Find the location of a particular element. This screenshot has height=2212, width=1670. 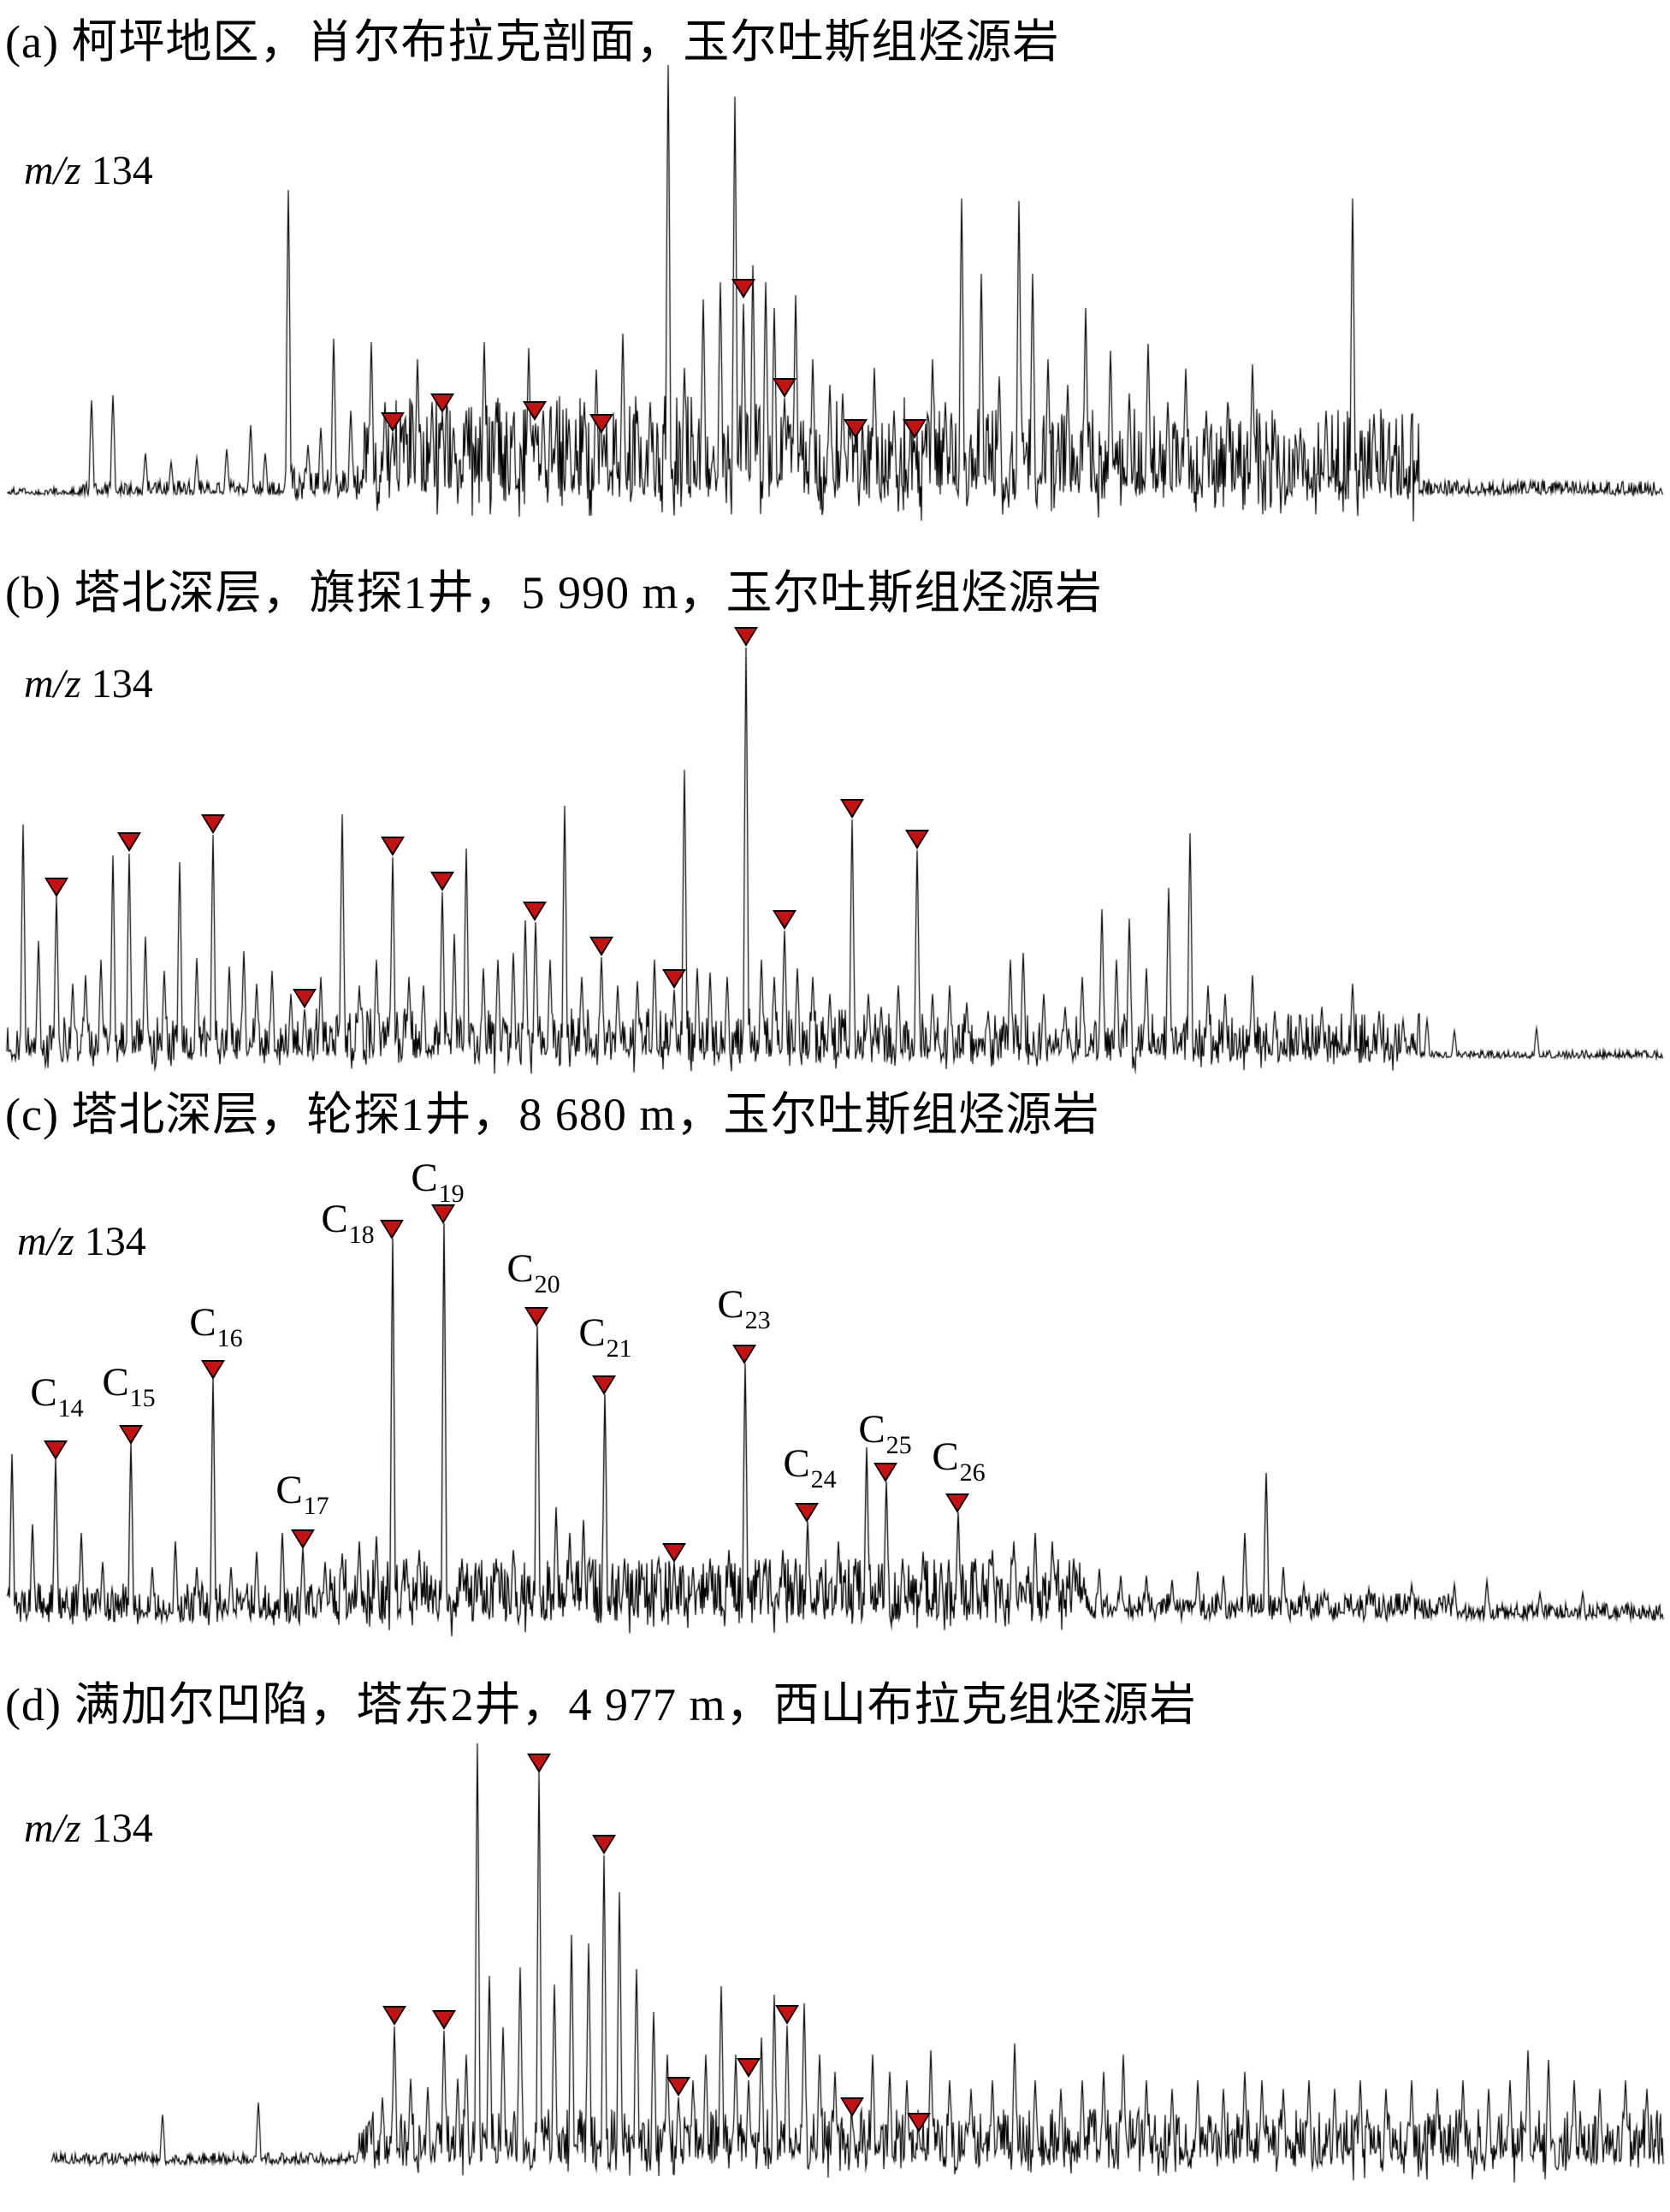

carbon-number-label-c14: C14 is located at coordinates (56, 1395).